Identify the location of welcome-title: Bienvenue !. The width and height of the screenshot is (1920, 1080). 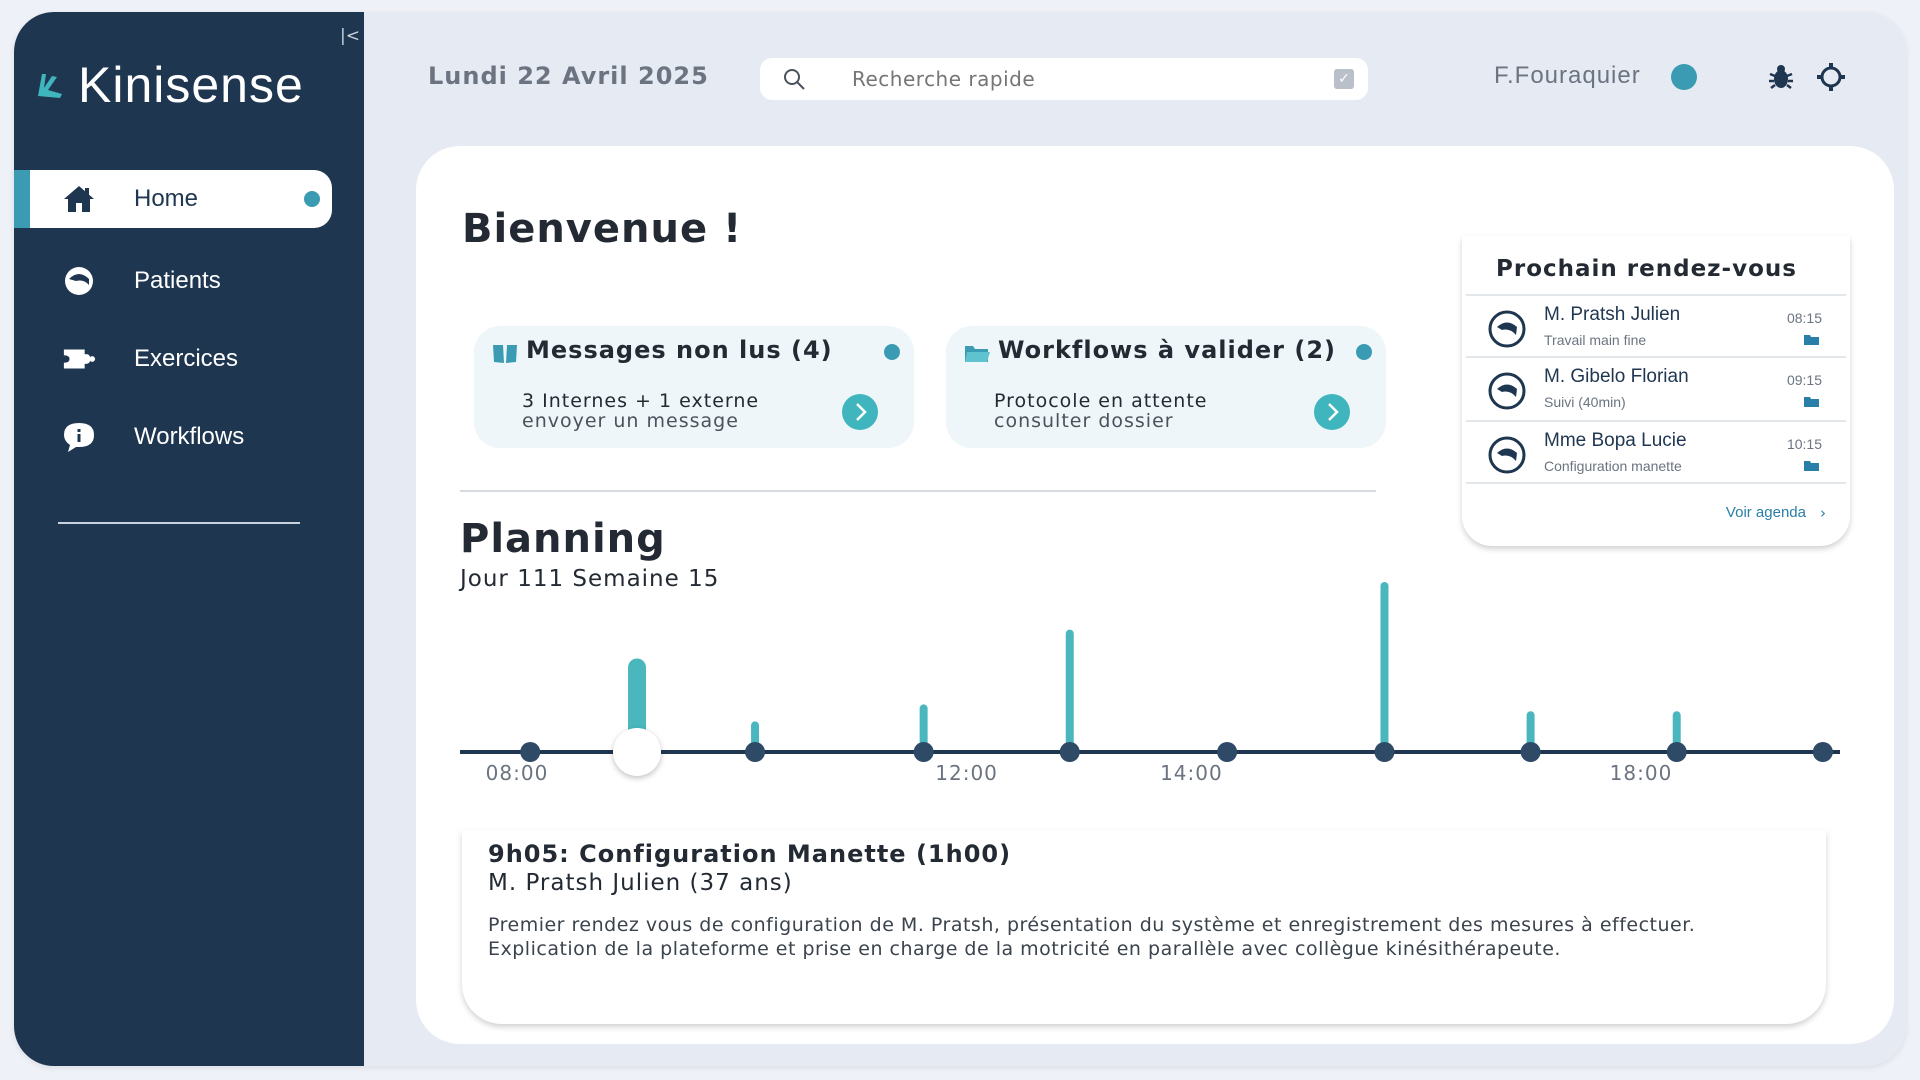
(602, 229).